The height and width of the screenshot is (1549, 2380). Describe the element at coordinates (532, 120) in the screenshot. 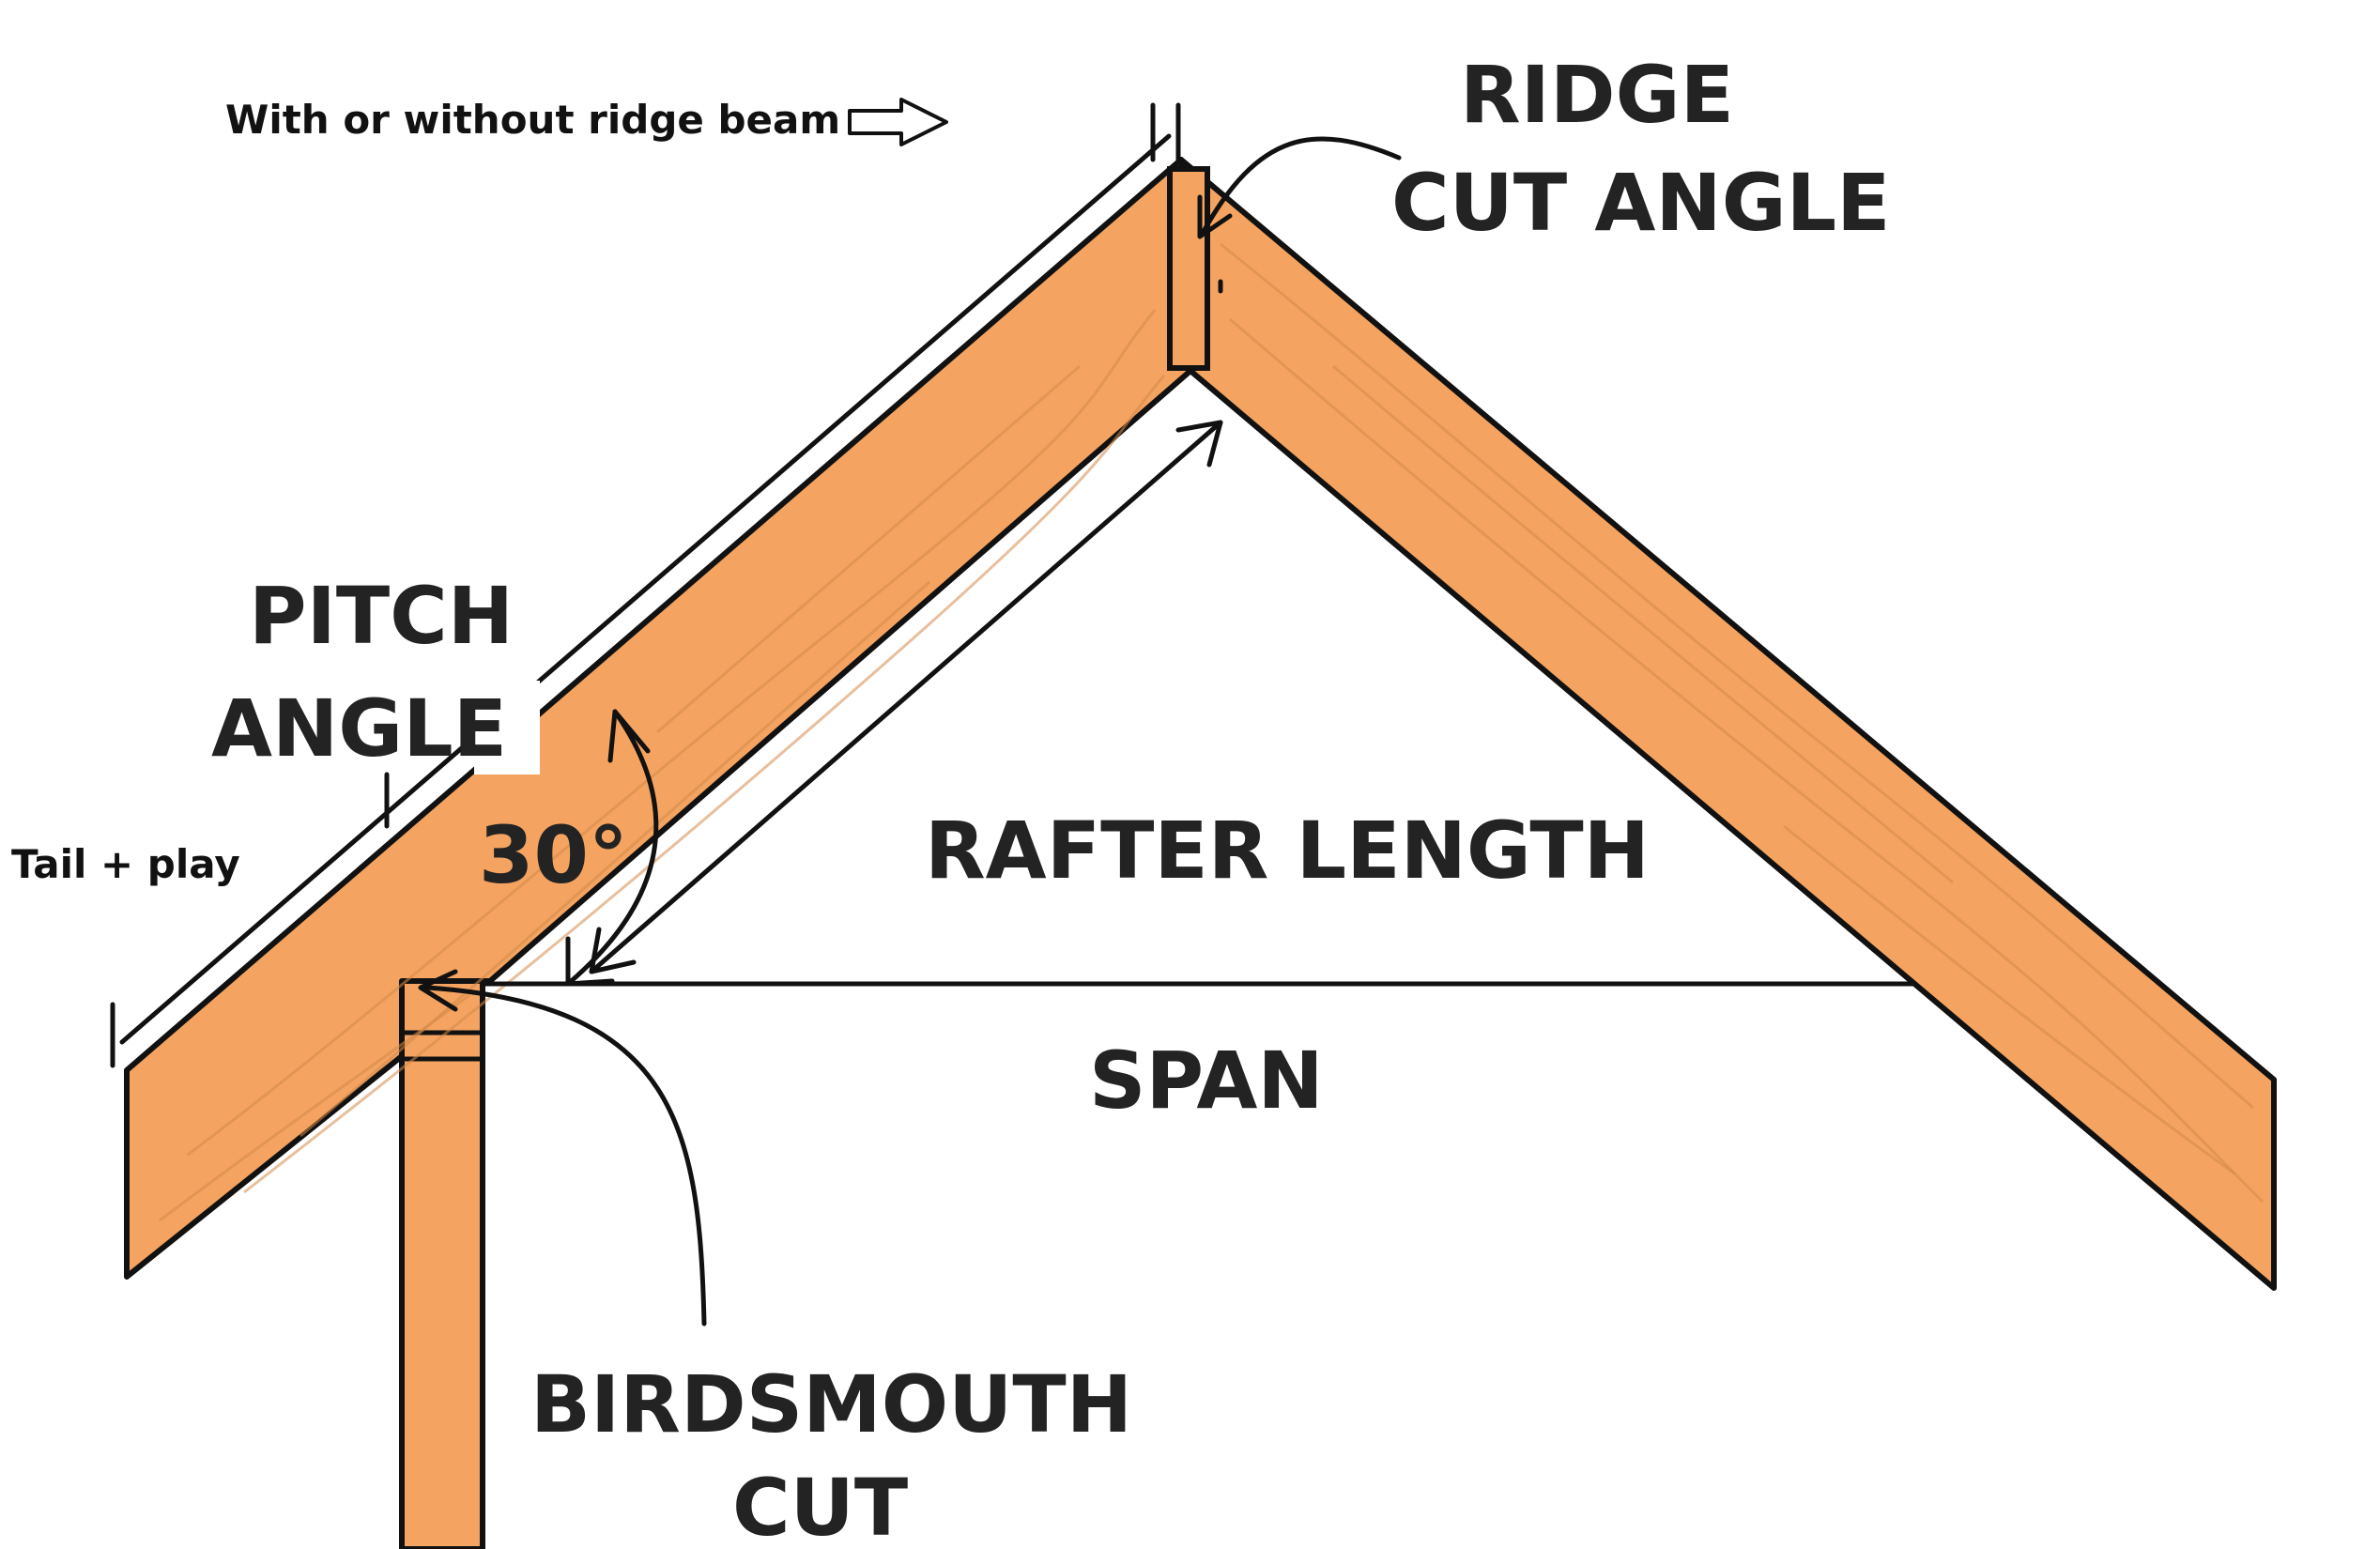

I see `ridge-beam-note: With or without ridge beam` at that location.